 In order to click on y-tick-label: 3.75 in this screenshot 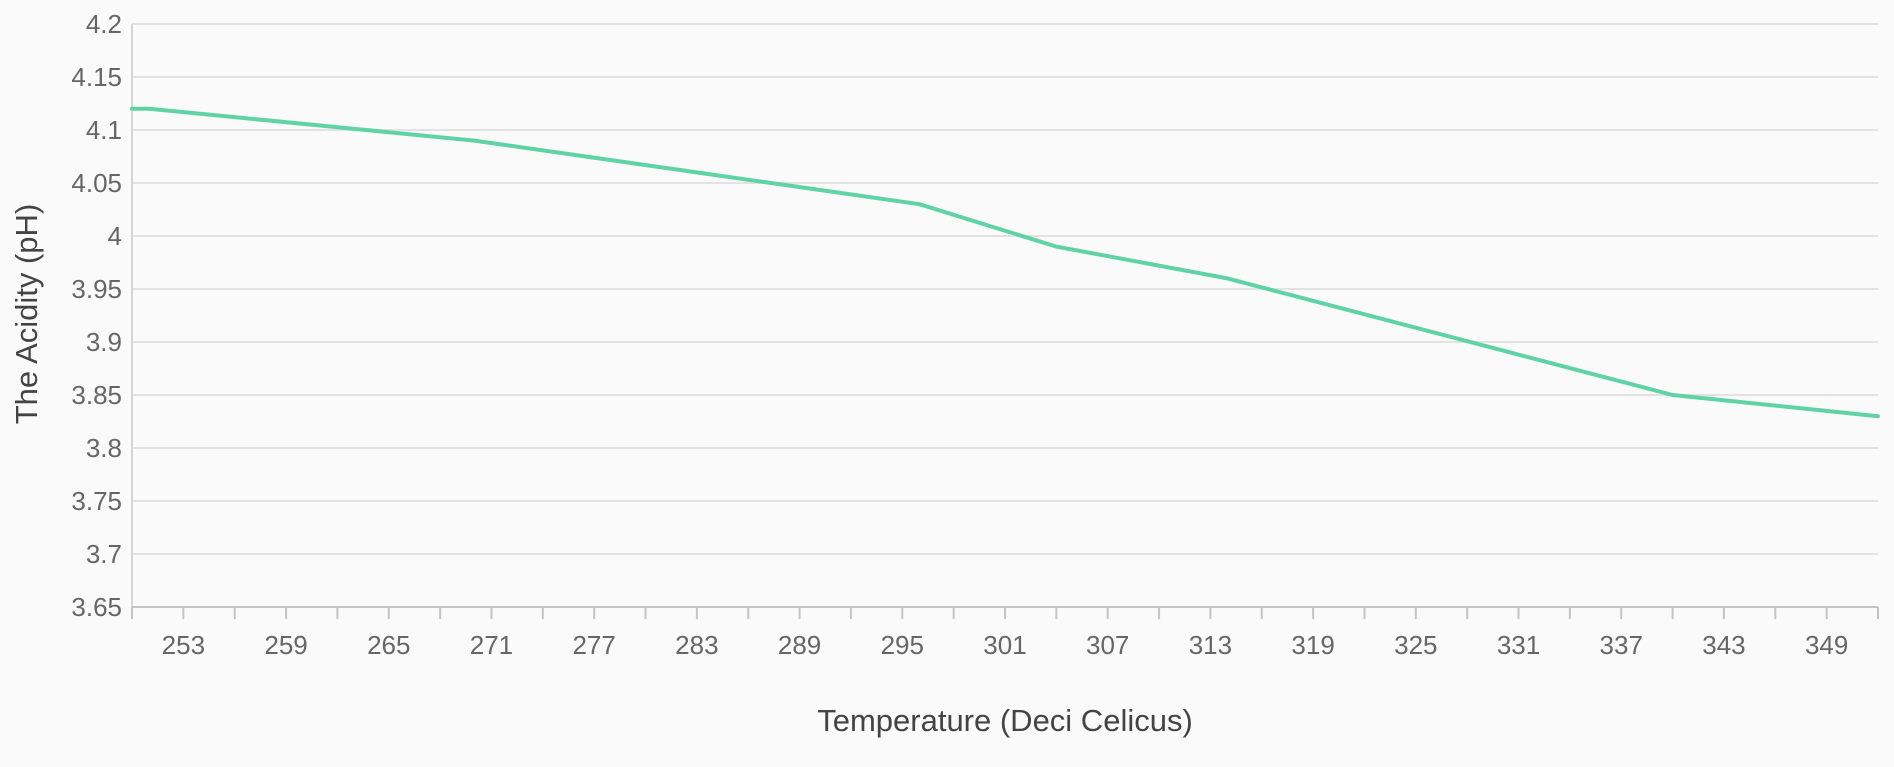, I will do `click(96, 501)`.